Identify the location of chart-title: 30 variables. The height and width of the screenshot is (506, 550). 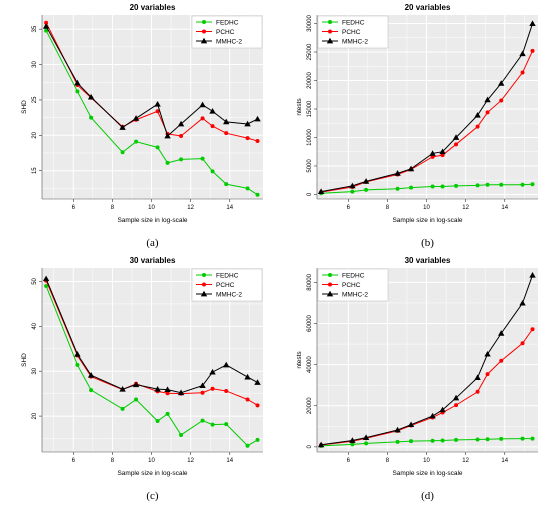
(428, 260).